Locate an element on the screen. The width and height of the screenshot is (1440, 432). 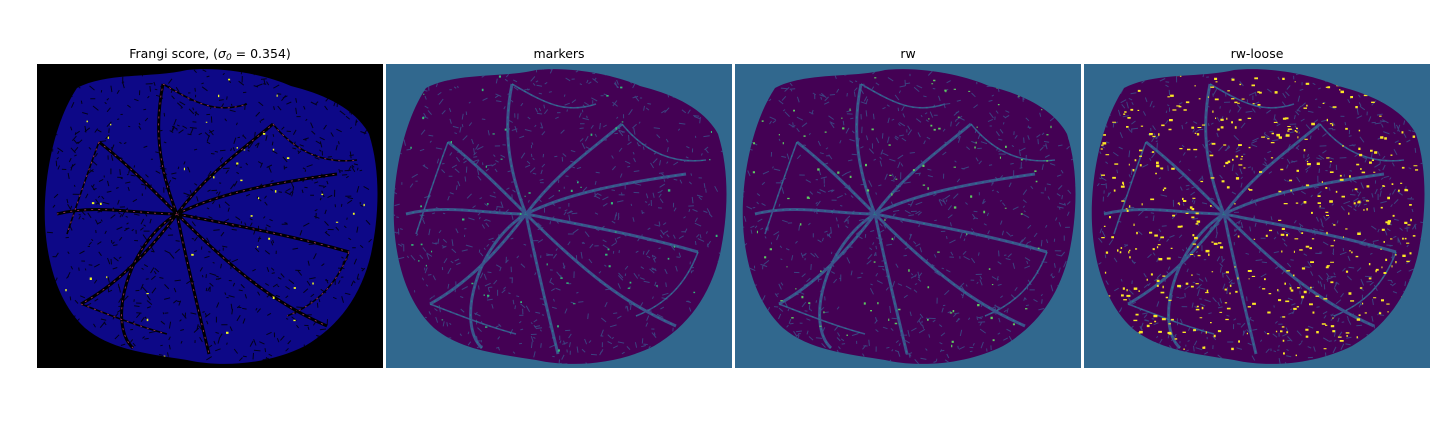
panel-title-markers: markers is located at coordinates (559, 53).